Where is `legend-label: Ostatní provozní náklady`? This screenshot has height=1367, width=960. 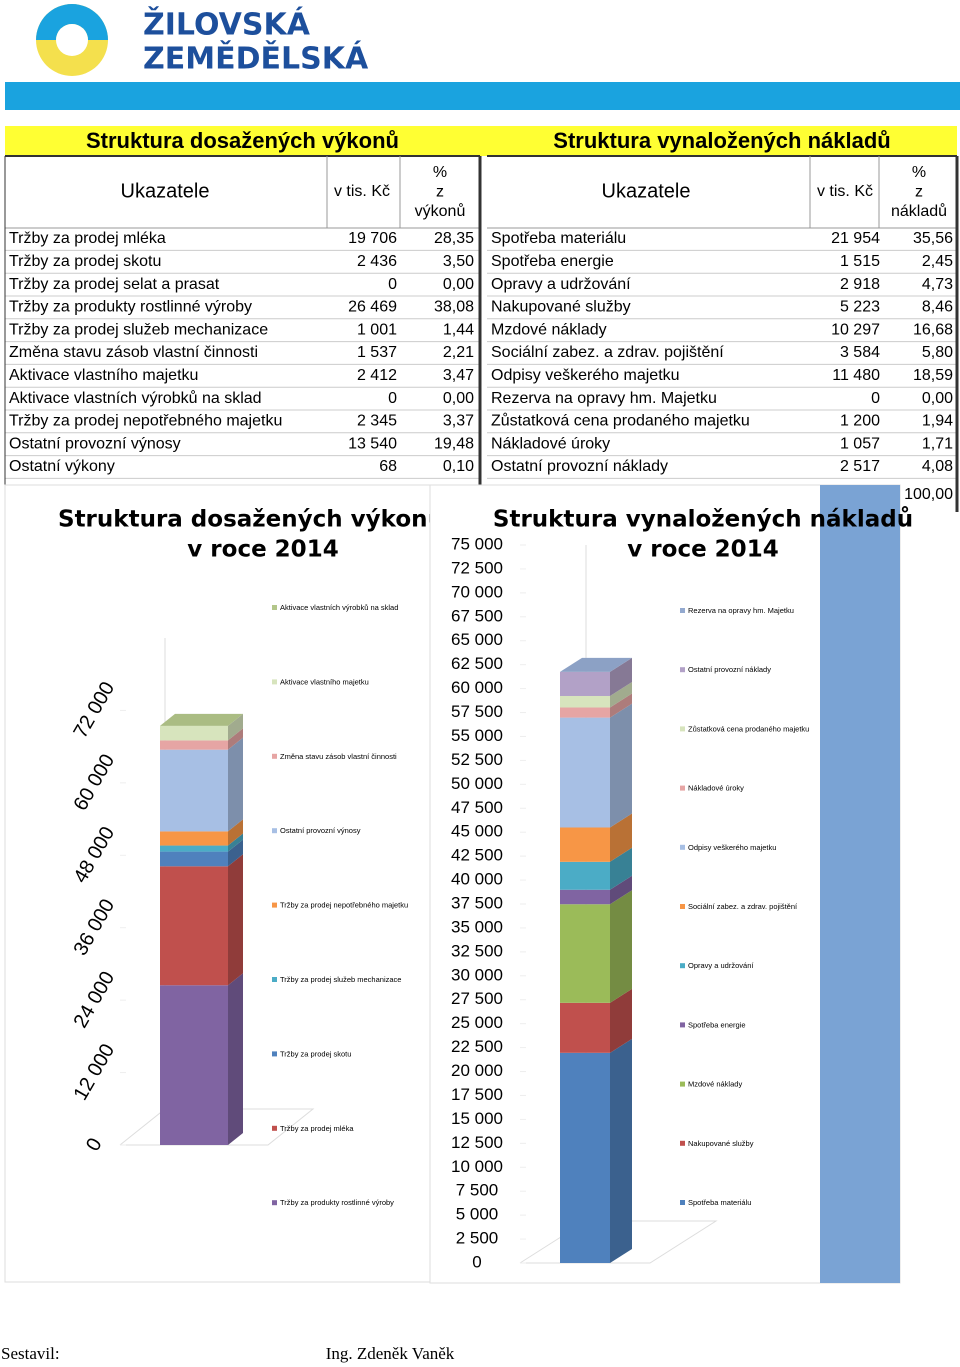 legend-label: Ostatní provozní náklady is located at coordinates (729, 669).